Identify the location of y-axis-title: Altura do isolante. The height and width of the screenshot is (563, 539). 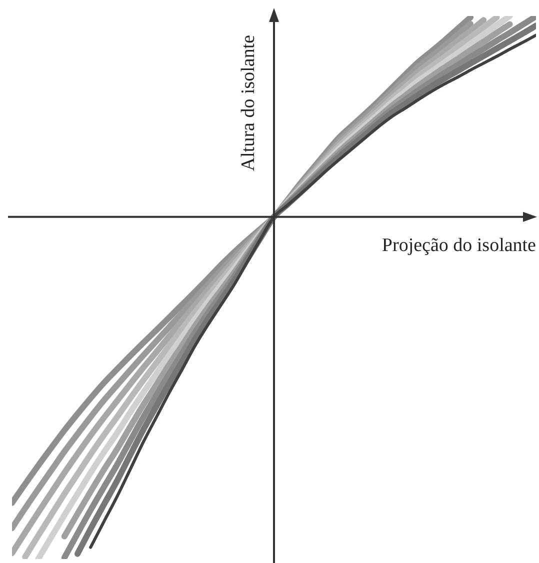
(248, 103).